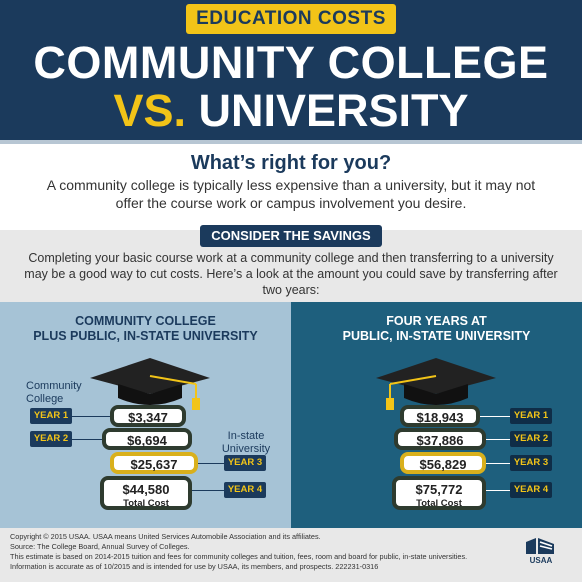 The height and width of the screenshot is (582, 582). Describe the element at coordinates (51, 416) in the screenshot. I see `year1-label: YEAR 1` at that location.